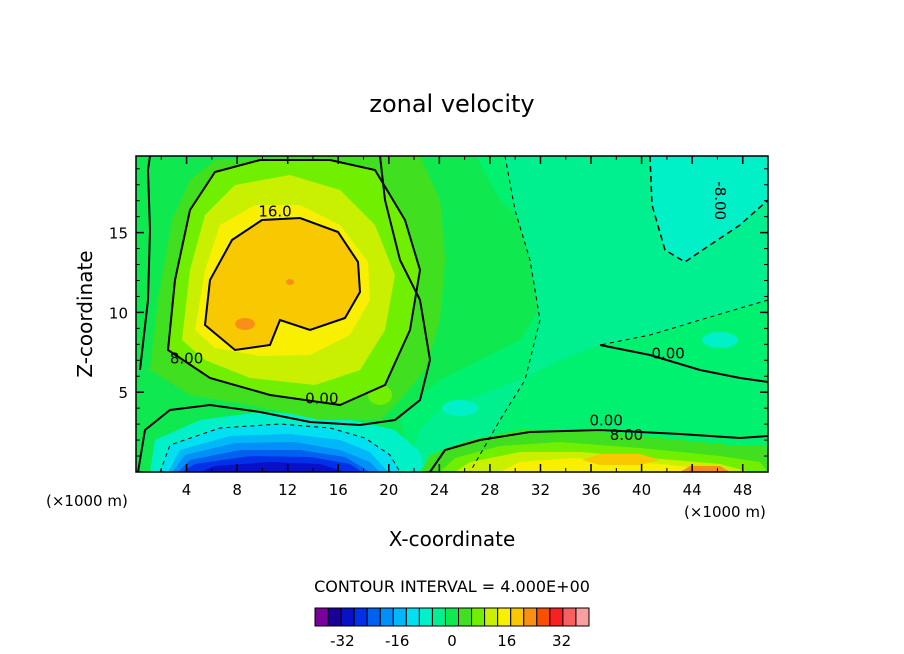  What do you see at coordinates (692, 490) in the screenshot?
I see `x-tick-label: 44` at bounding box center [692, 490].